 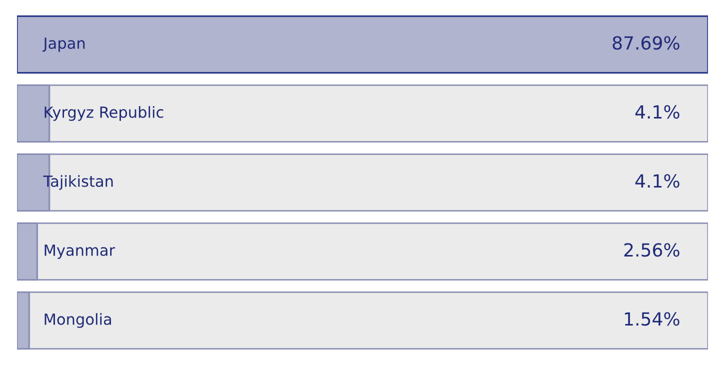 I want to click on y-tick-label: Japan, so click(x=63, y=45).